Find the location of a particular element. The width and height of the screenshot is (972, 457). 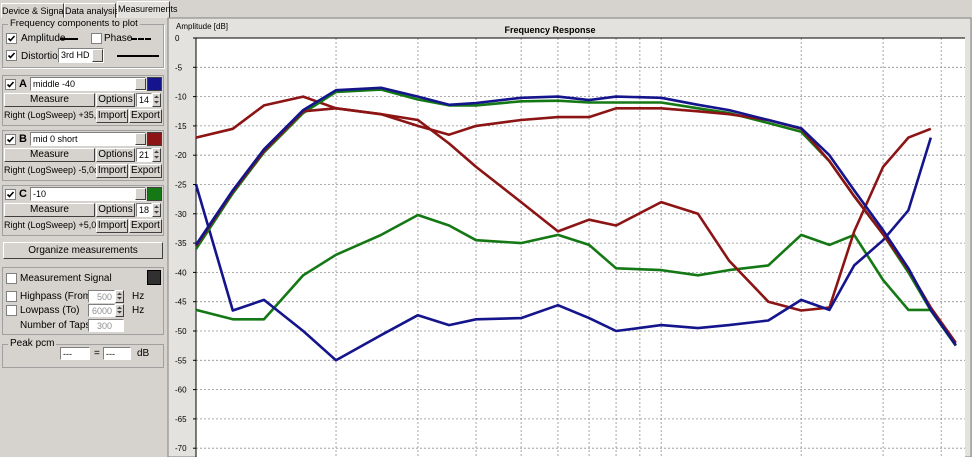

organize-button: Organize measurements is located at coordinates (83, 250).